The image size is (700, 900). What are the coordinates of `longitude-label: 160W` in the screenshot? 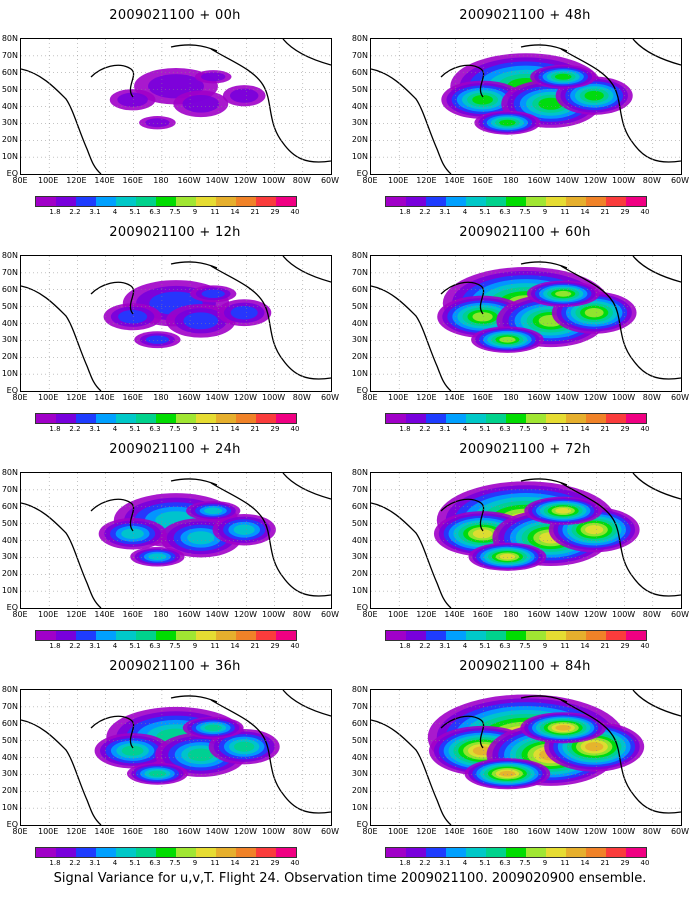 It's located at (539, 397).